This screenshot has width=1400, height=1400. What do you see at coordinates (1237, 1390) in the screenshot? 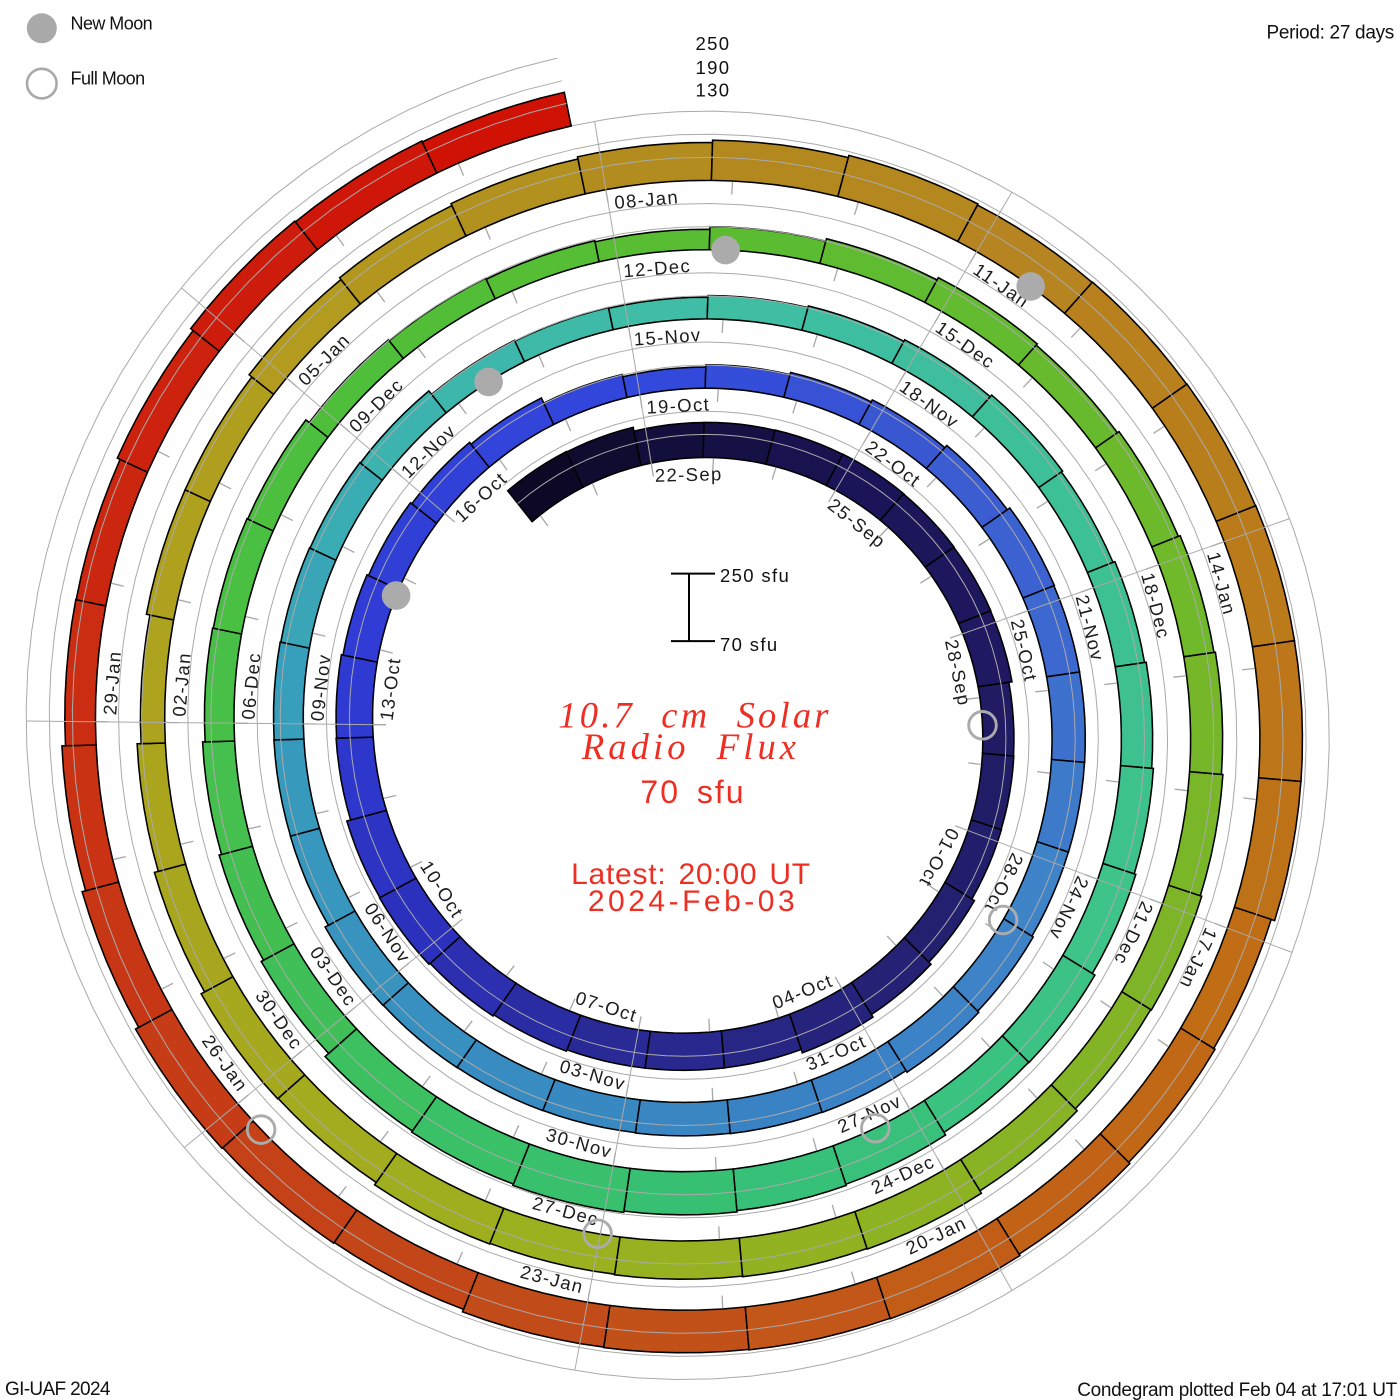
I see `svg-text:Condegram plotted Feb 04 at 17: Condegram plotted Feb 04 at 17:01 UT` at bounding box center [1237, 1390].